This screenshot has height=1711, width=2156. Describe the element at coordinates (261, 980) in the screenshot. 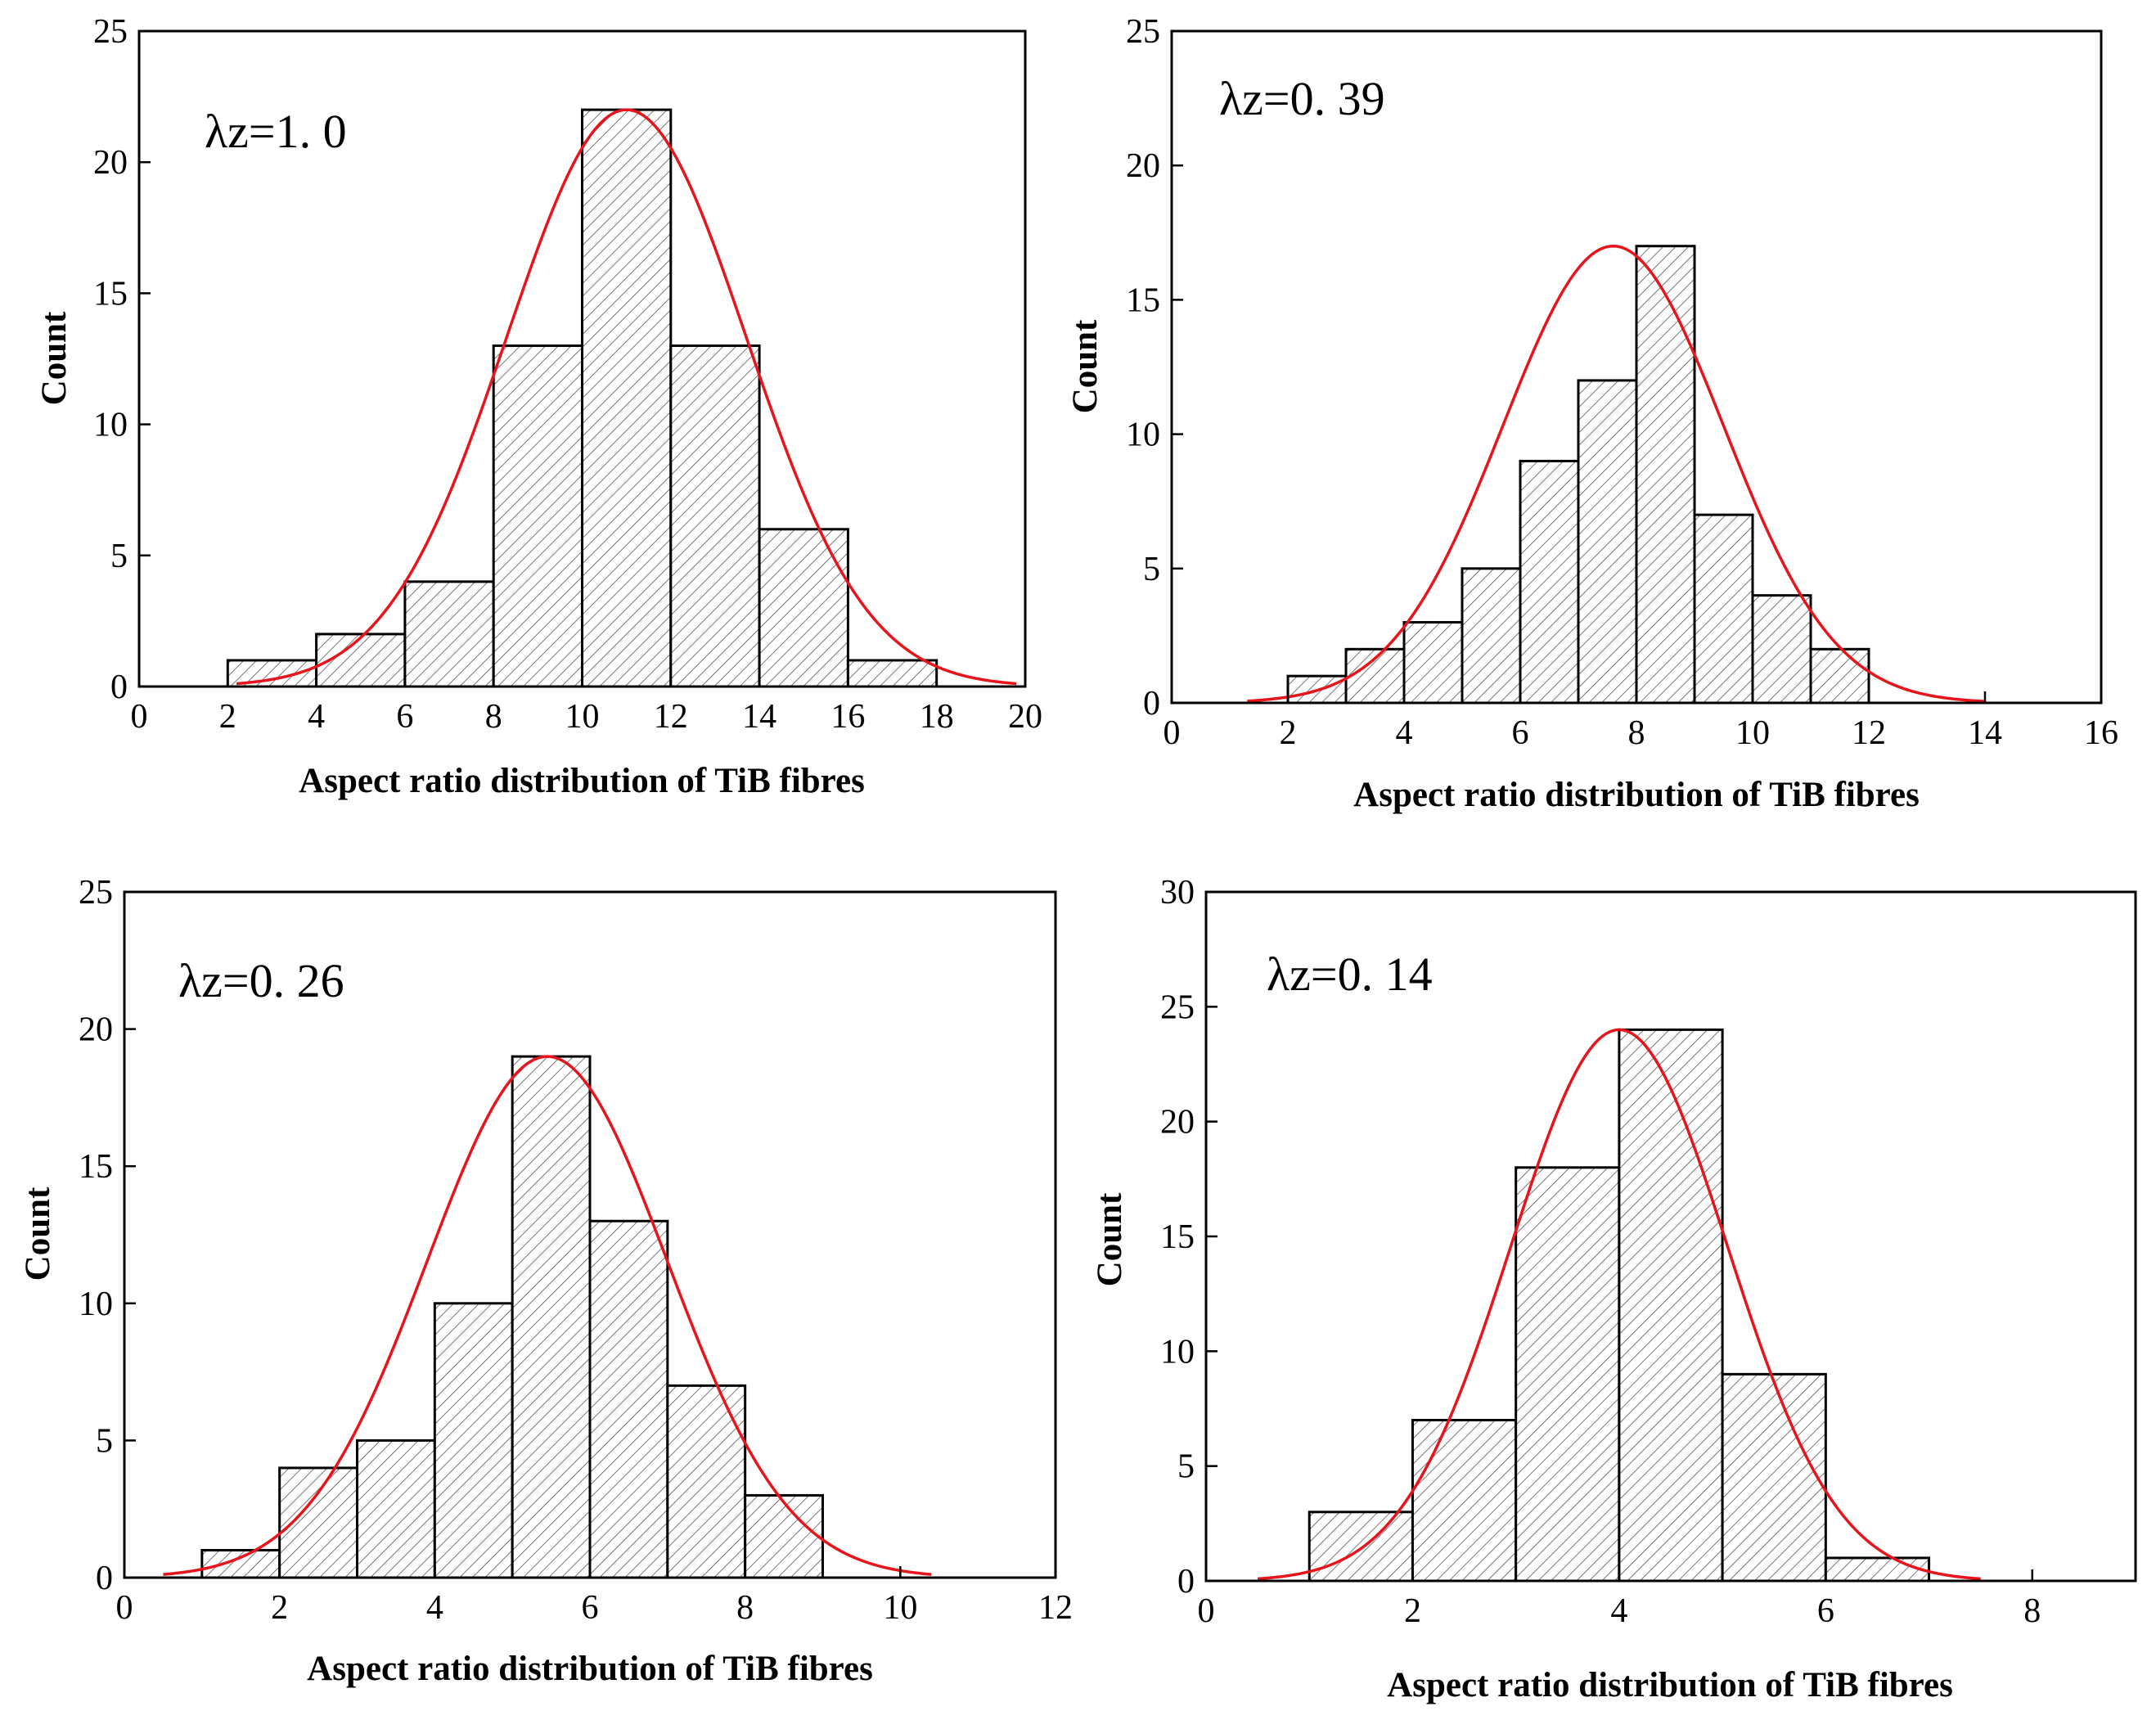

I see `lambda-annotation: λz=0. 26` at that location.